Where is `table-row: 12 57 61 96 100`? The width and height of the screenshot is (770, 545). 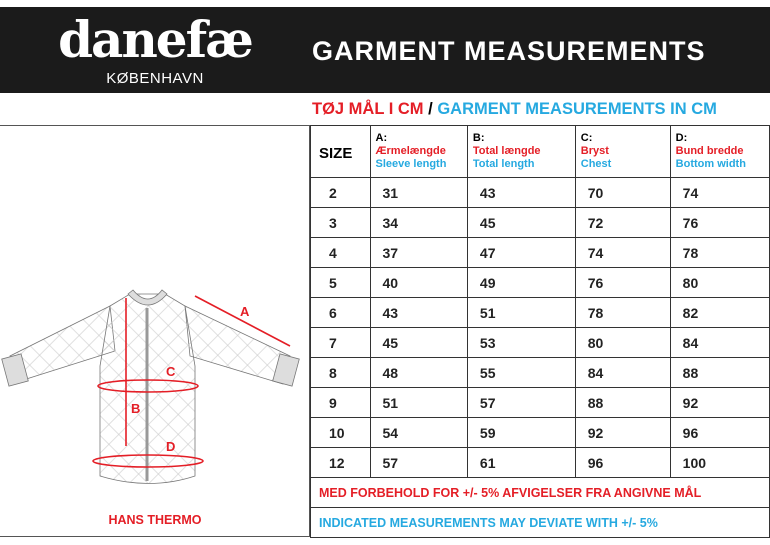
table-row: 12 57 61 96 100 is located at coordinates (540, 462).